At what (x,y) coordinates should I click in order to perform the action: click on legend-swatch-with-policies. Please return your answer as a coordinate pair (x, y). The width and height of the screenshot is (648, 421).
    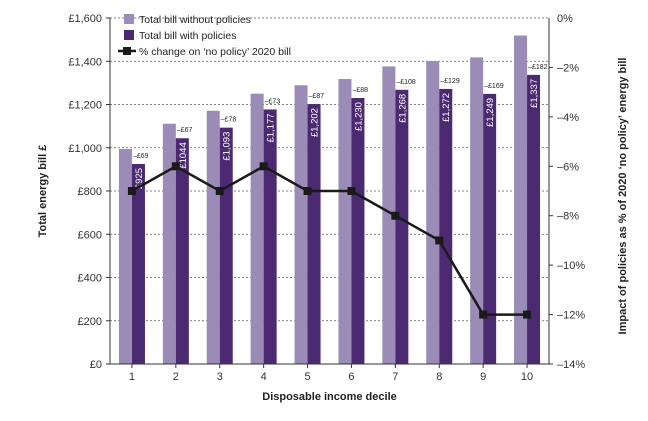
    Looking at the image, I should click on (129, 35).